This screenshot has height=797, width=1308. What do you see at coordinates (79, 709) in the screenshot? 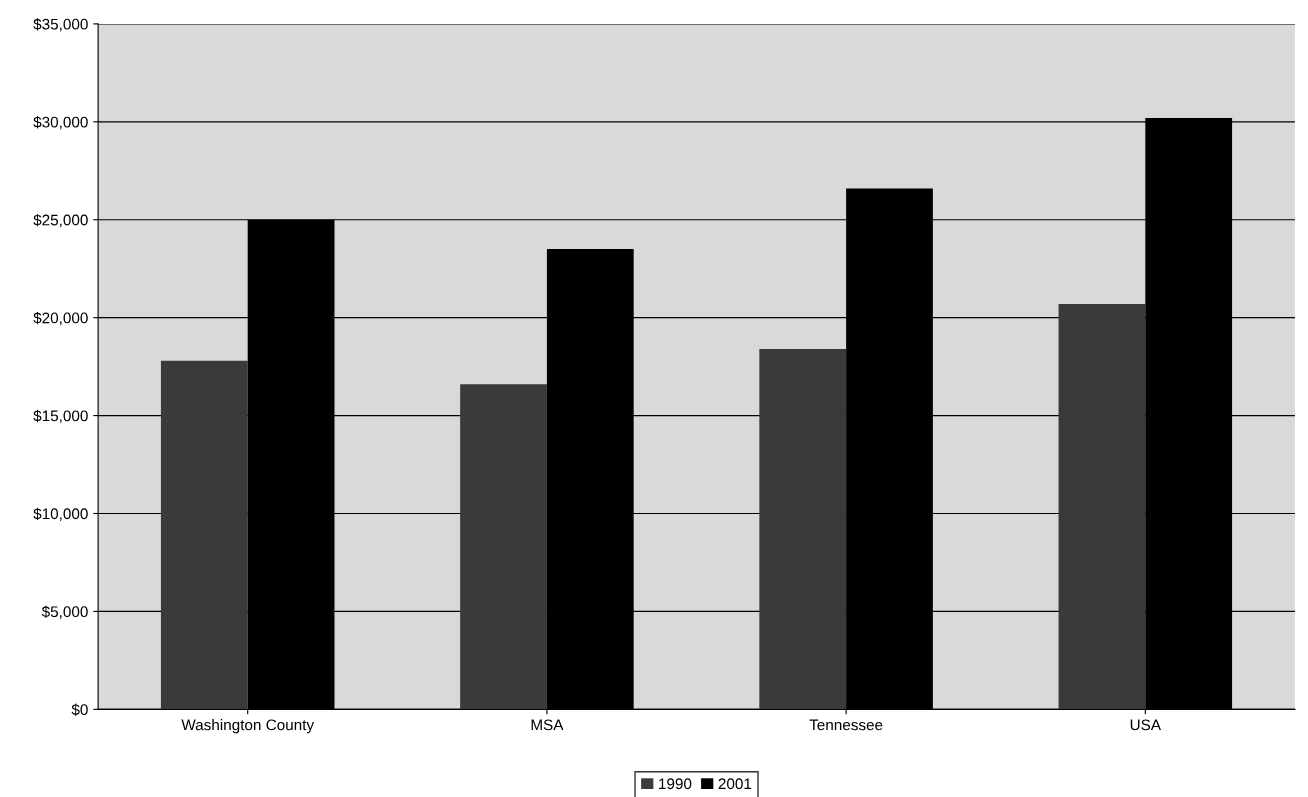
I see `y-tick-label: $0` at bounding box center [79, 709].